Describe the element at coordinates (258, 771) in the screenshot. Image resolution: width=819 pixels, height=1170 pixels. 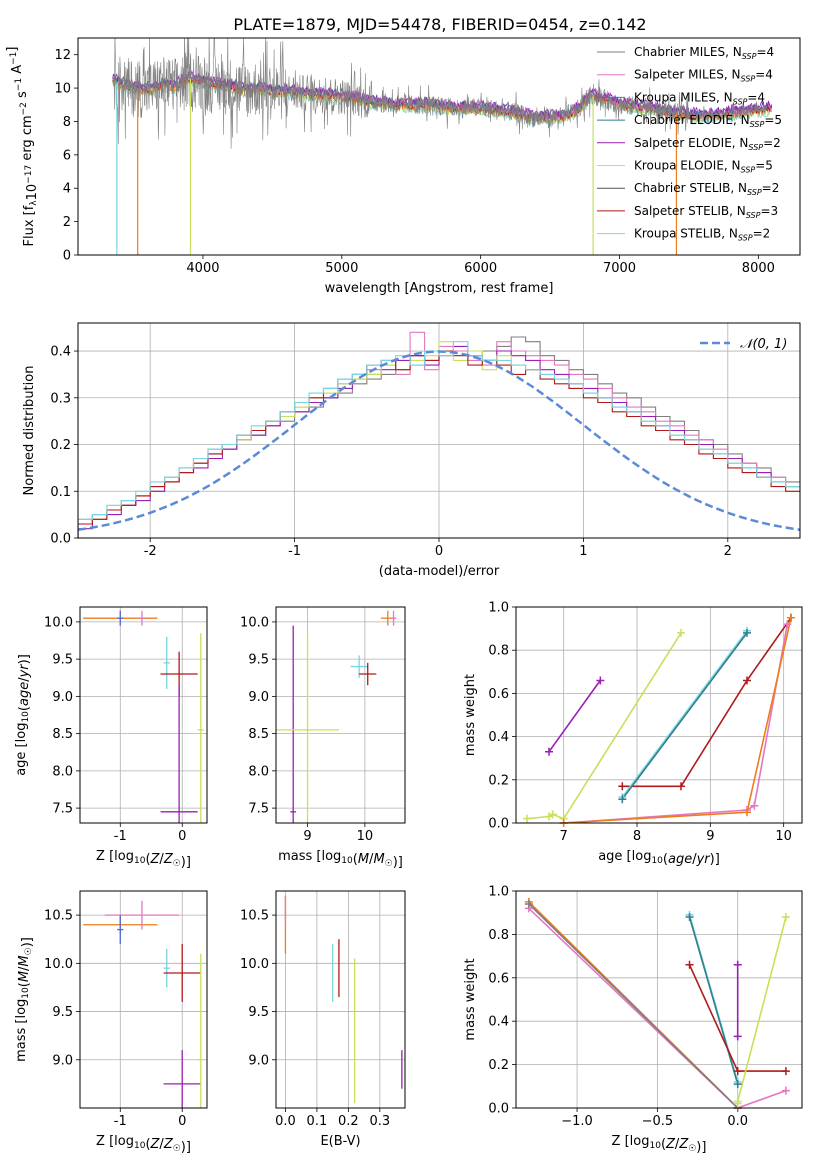
I see `y-tick-label: 8.0` at that location.